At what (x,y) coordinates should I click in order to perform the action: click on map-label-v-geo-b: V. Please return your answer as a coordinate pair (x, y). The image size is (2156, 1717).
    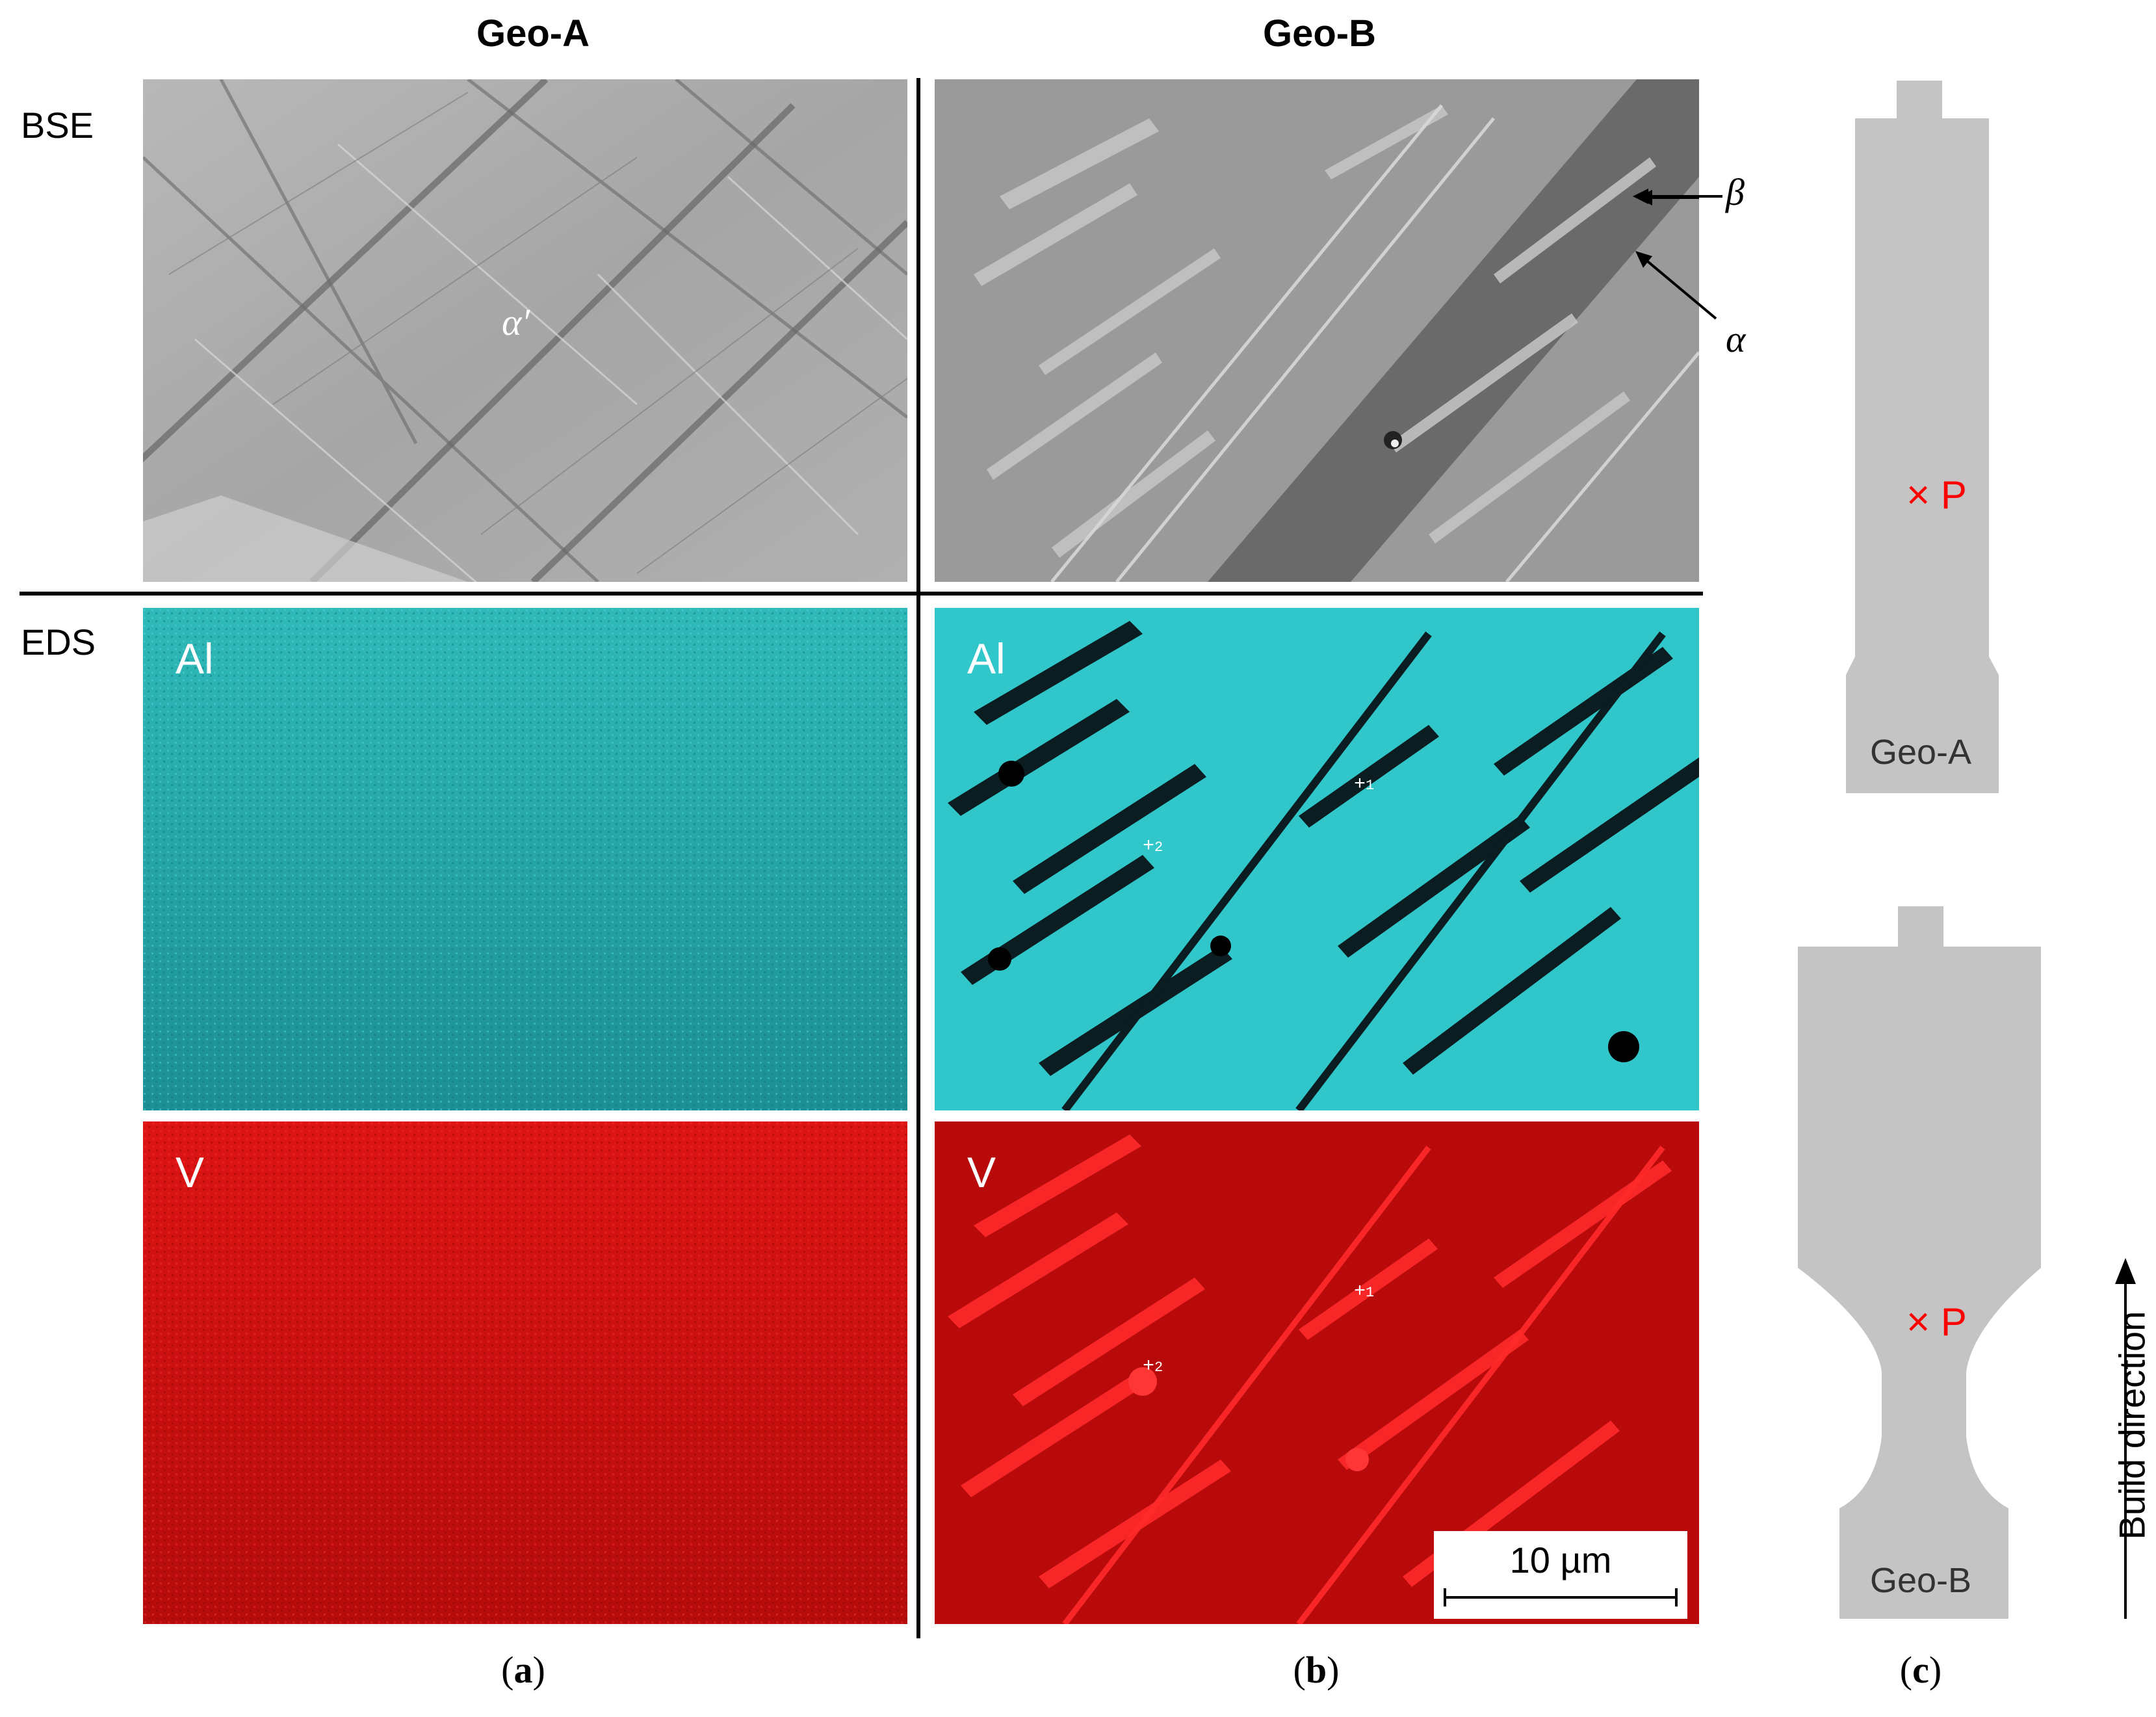
    Looking at the image, I should click on (981, 1172).